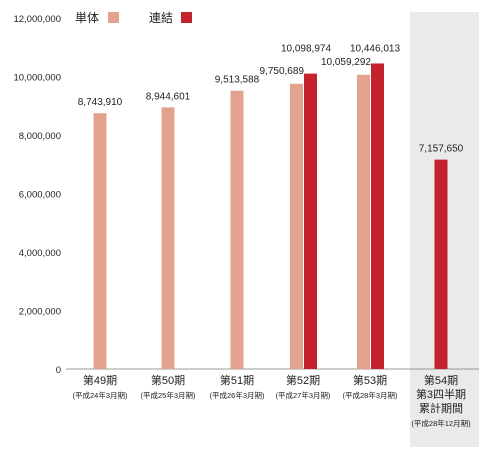  Describe the element at coordinates (37, 78) in the screenshot. I see `y-tick-label: 10,000,000` at that location.